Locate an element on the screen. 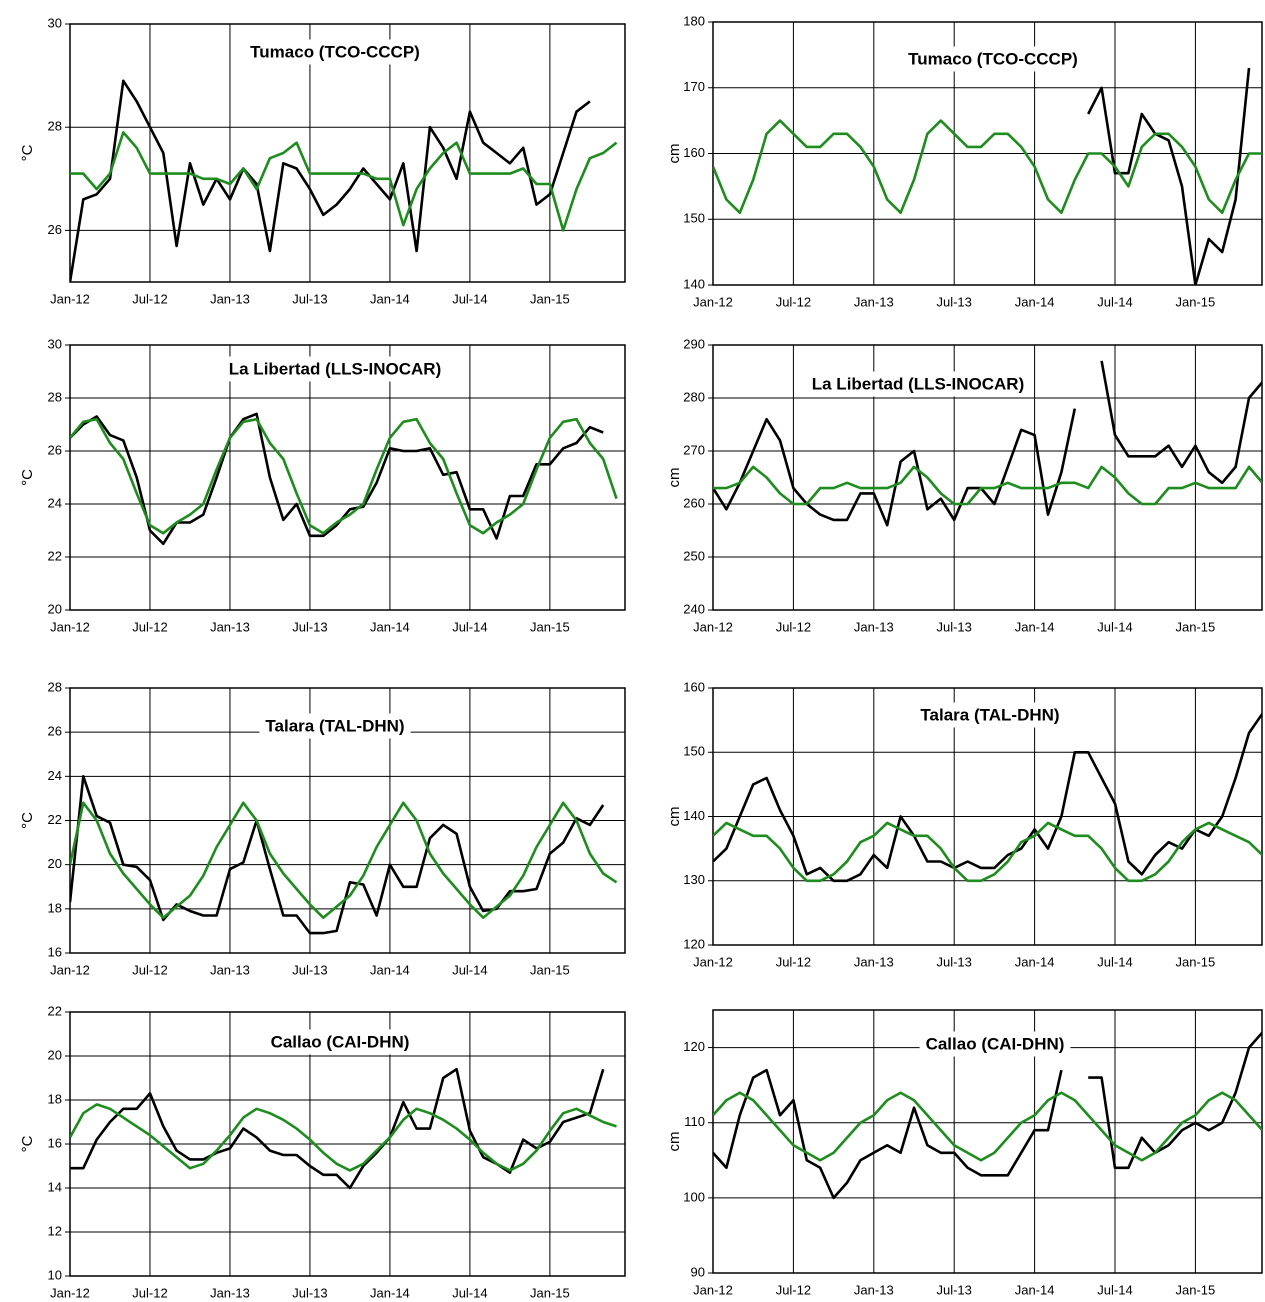 Image resolution: width=1265 pixels, height=1302 pixels. y-tick-label: 110 is located at coordinates (694, 1121).